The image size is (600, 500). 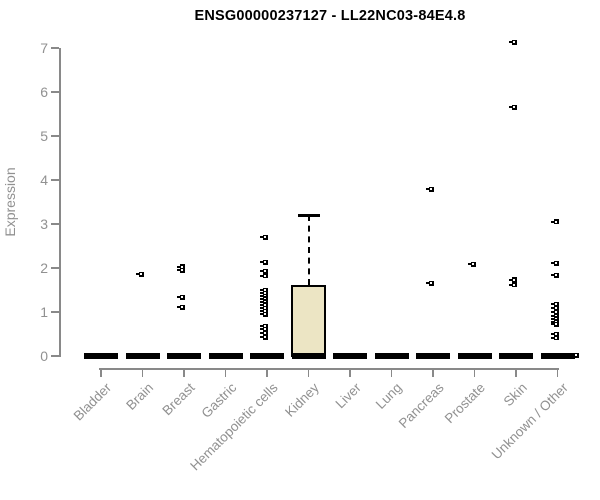 I want to click on x-axis-line, so click(x=329, y=369).